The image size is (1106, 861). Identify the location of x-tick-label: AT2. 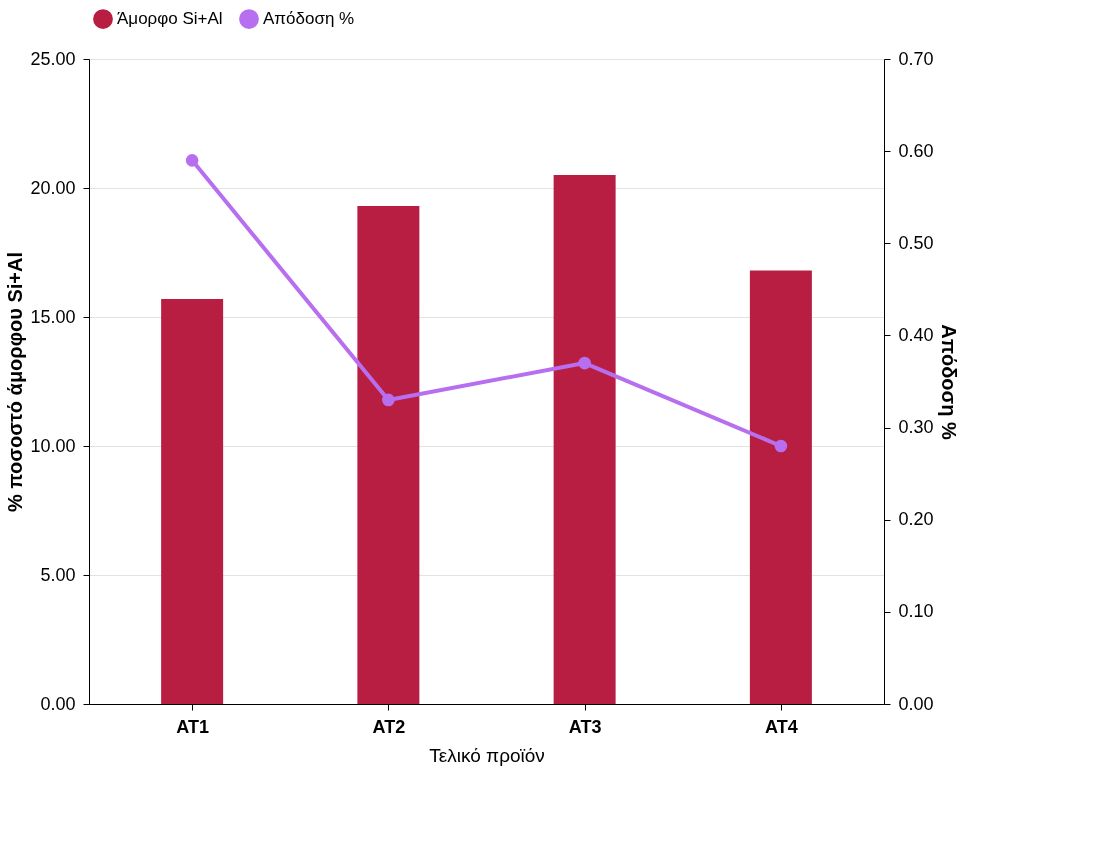
(389, 726).